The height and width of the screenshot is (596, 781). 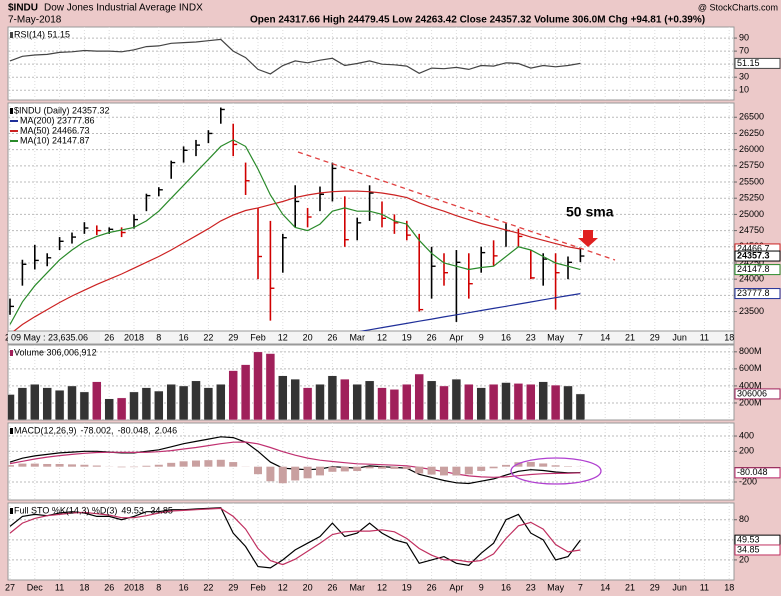 I want to click on x-tick-label: 8, so click(x=158, y=587).